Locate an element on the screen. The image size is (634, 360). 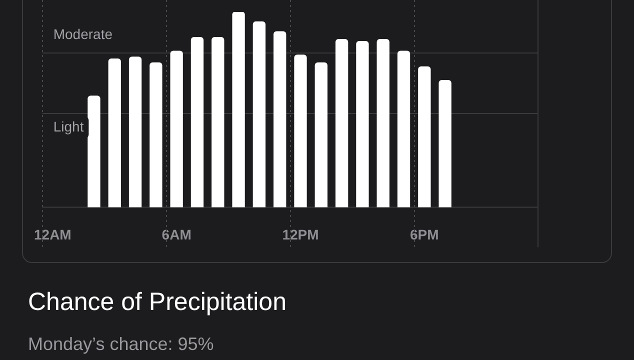
ref-line-label: Light is located at coordinates (68, 126).